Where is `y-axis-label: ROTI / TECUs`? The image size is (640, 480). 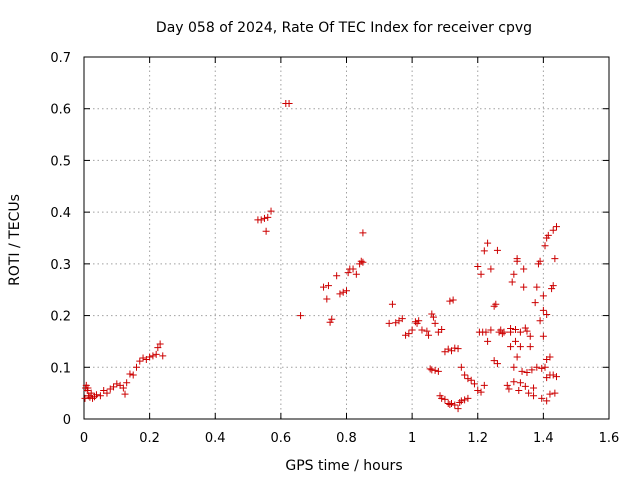
y-axis-label: ROTI / TECUs is located at coordinates (15, 240).